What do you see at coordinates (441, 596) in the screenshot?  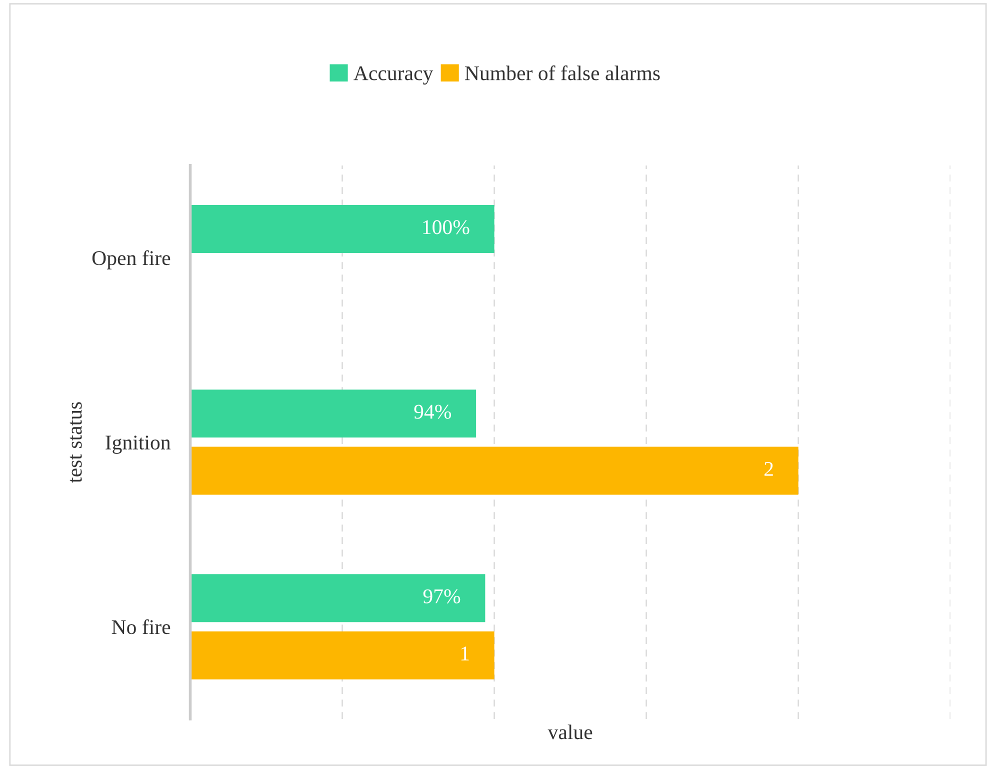 I see `data-label: 97%` at bounding box center [441, 596].